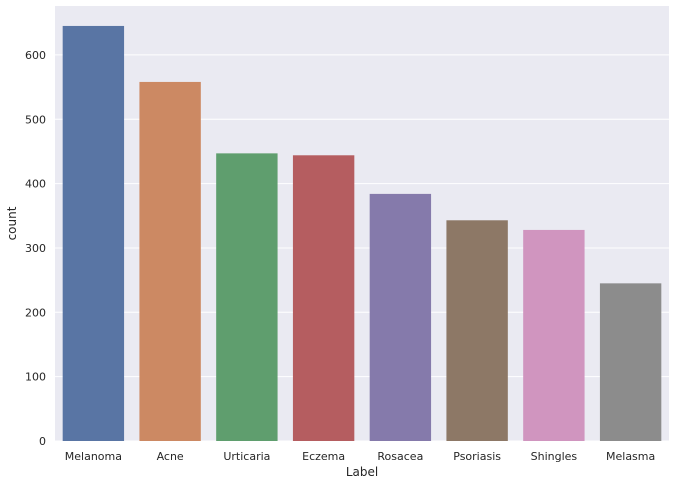  I want to click on x-tick-label: Melasma, so click(630, 456).